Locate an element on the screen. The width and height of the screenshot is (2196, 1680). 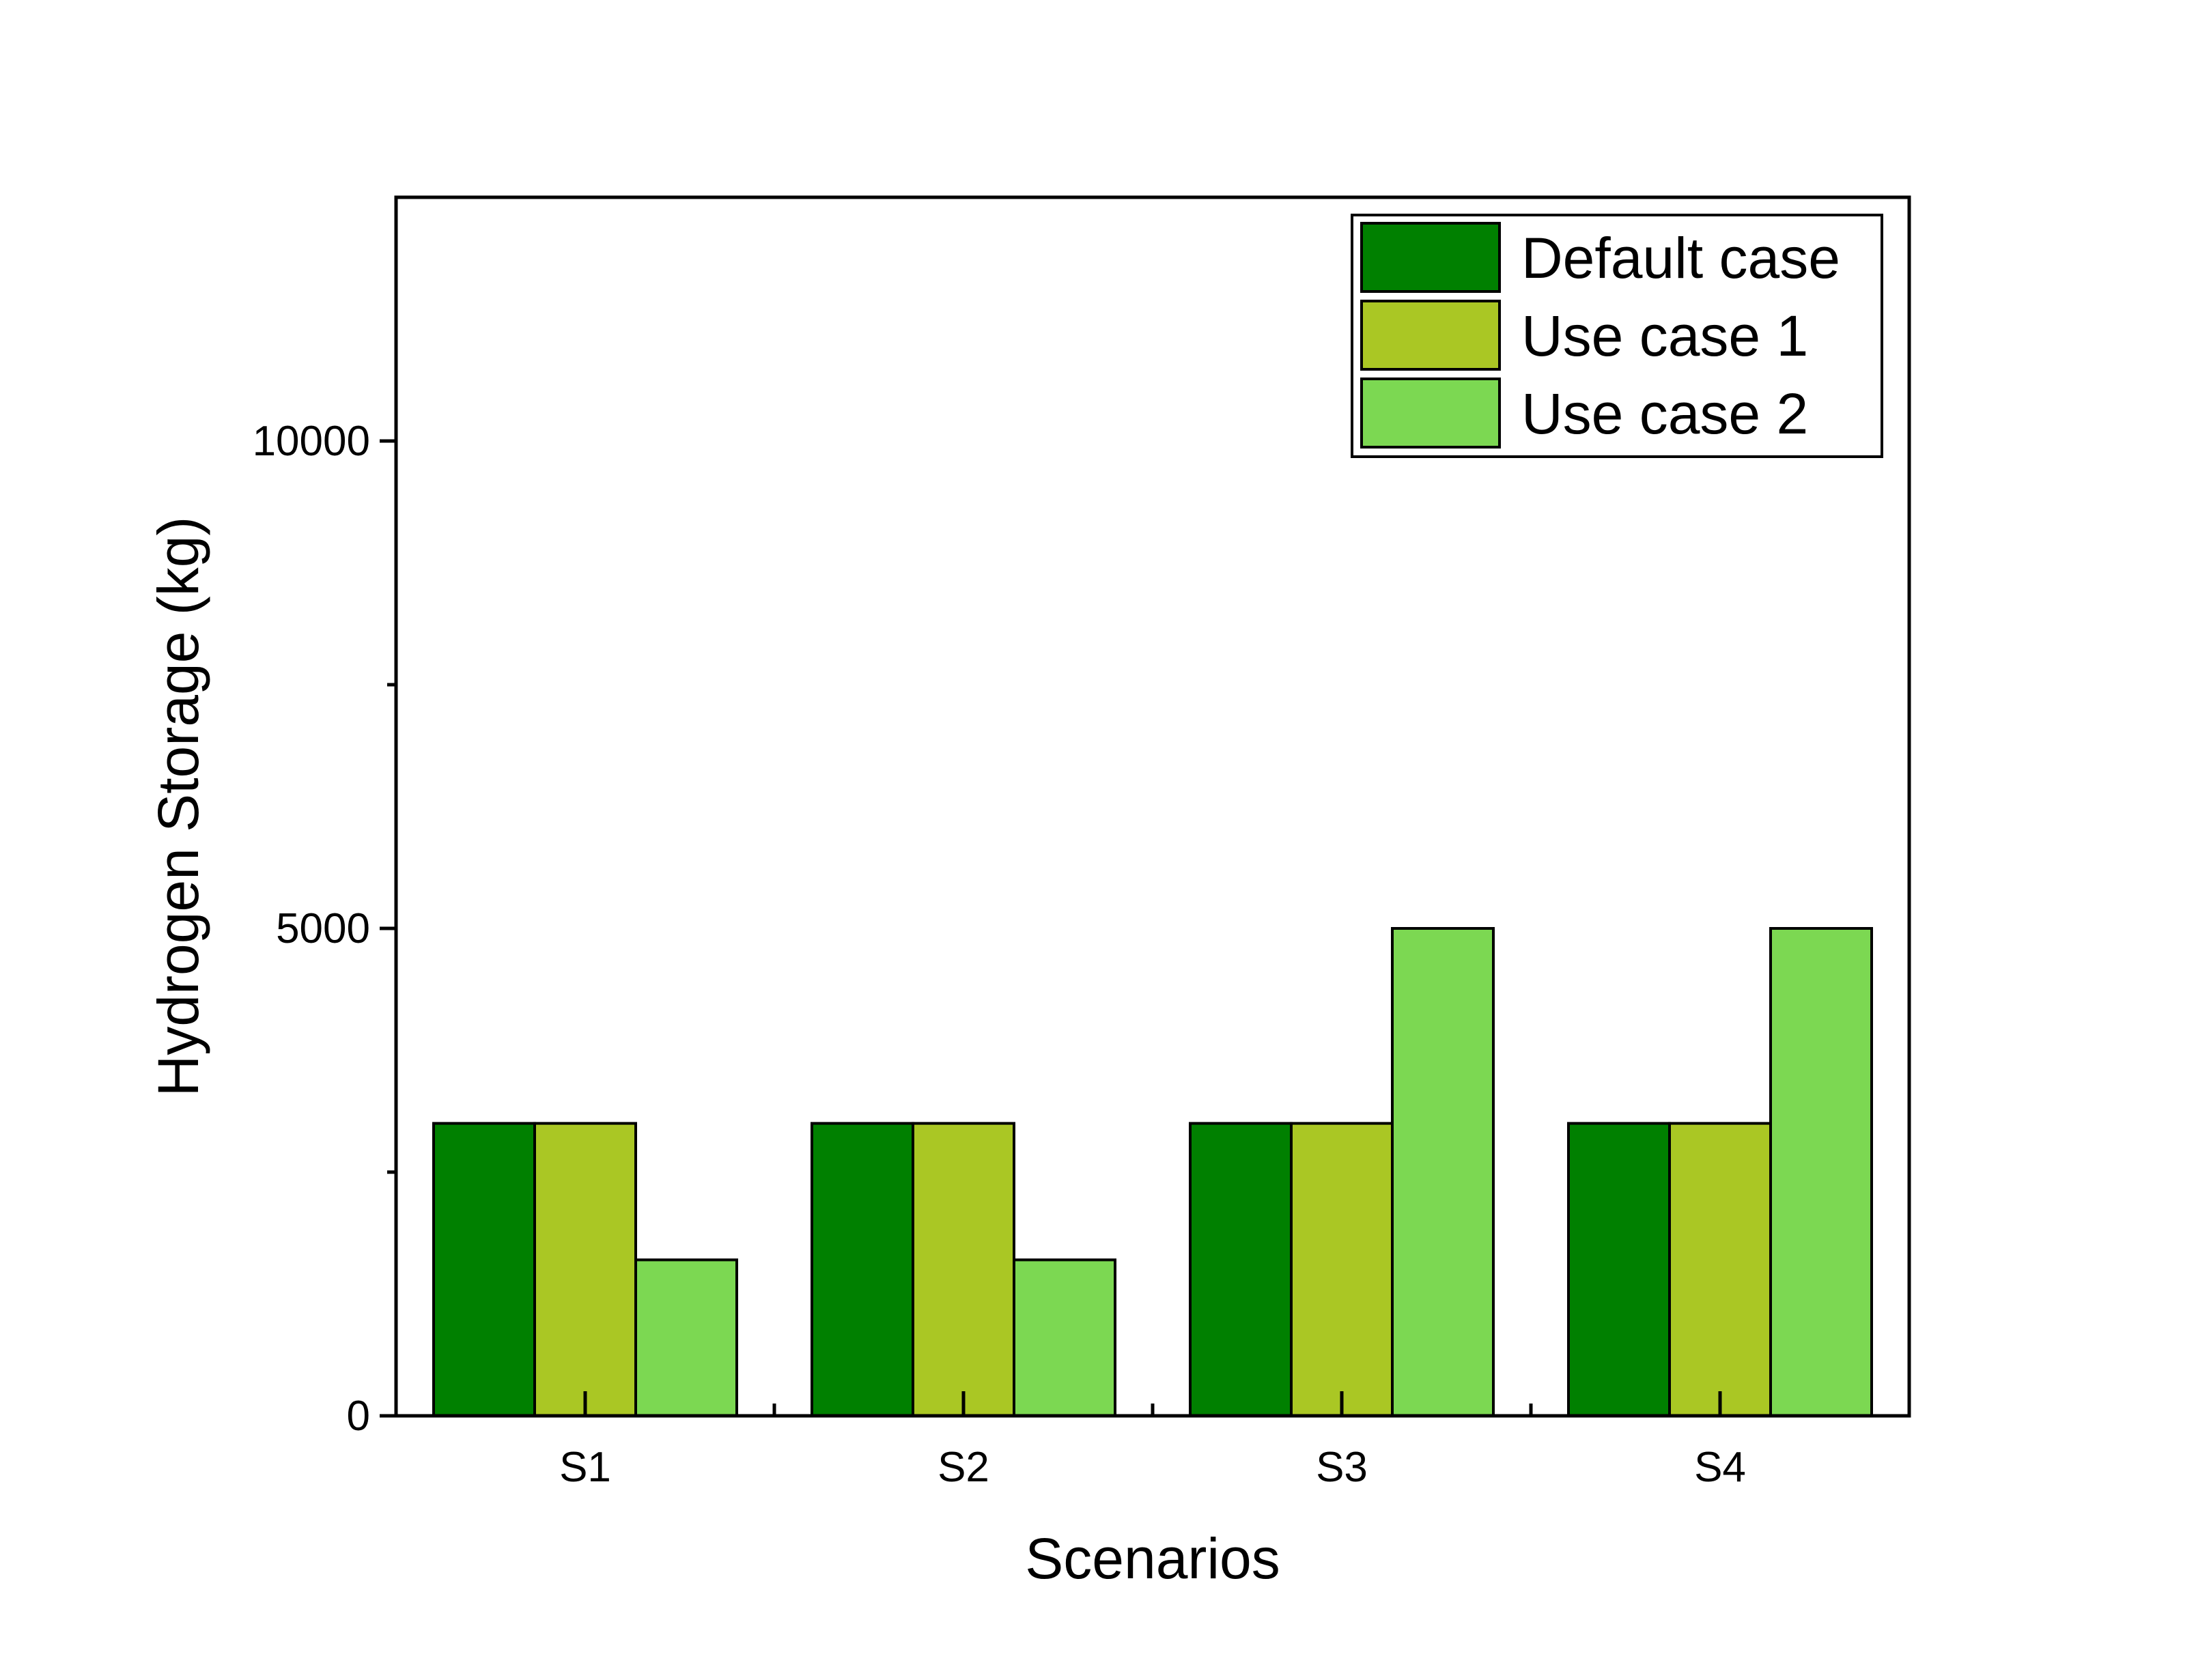
y-axis-title: Hydrogen Storage (kg) is located at coordinates (178, 807).